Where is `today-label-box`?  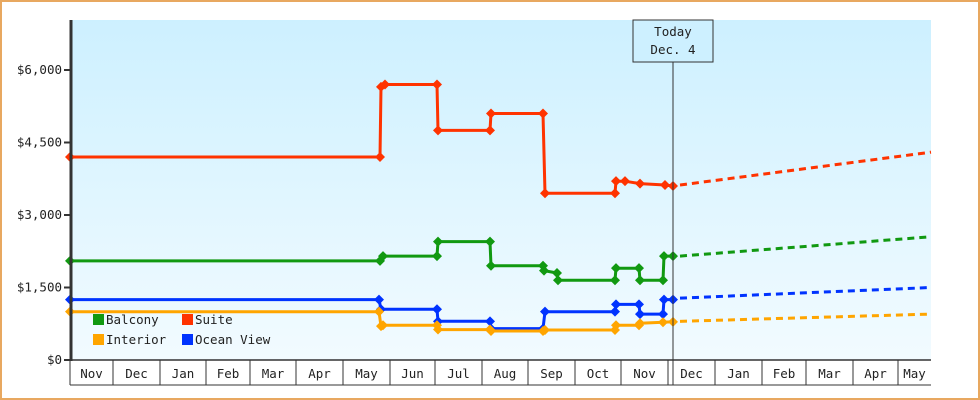 today-label-box is located at coordinates (673, 41).